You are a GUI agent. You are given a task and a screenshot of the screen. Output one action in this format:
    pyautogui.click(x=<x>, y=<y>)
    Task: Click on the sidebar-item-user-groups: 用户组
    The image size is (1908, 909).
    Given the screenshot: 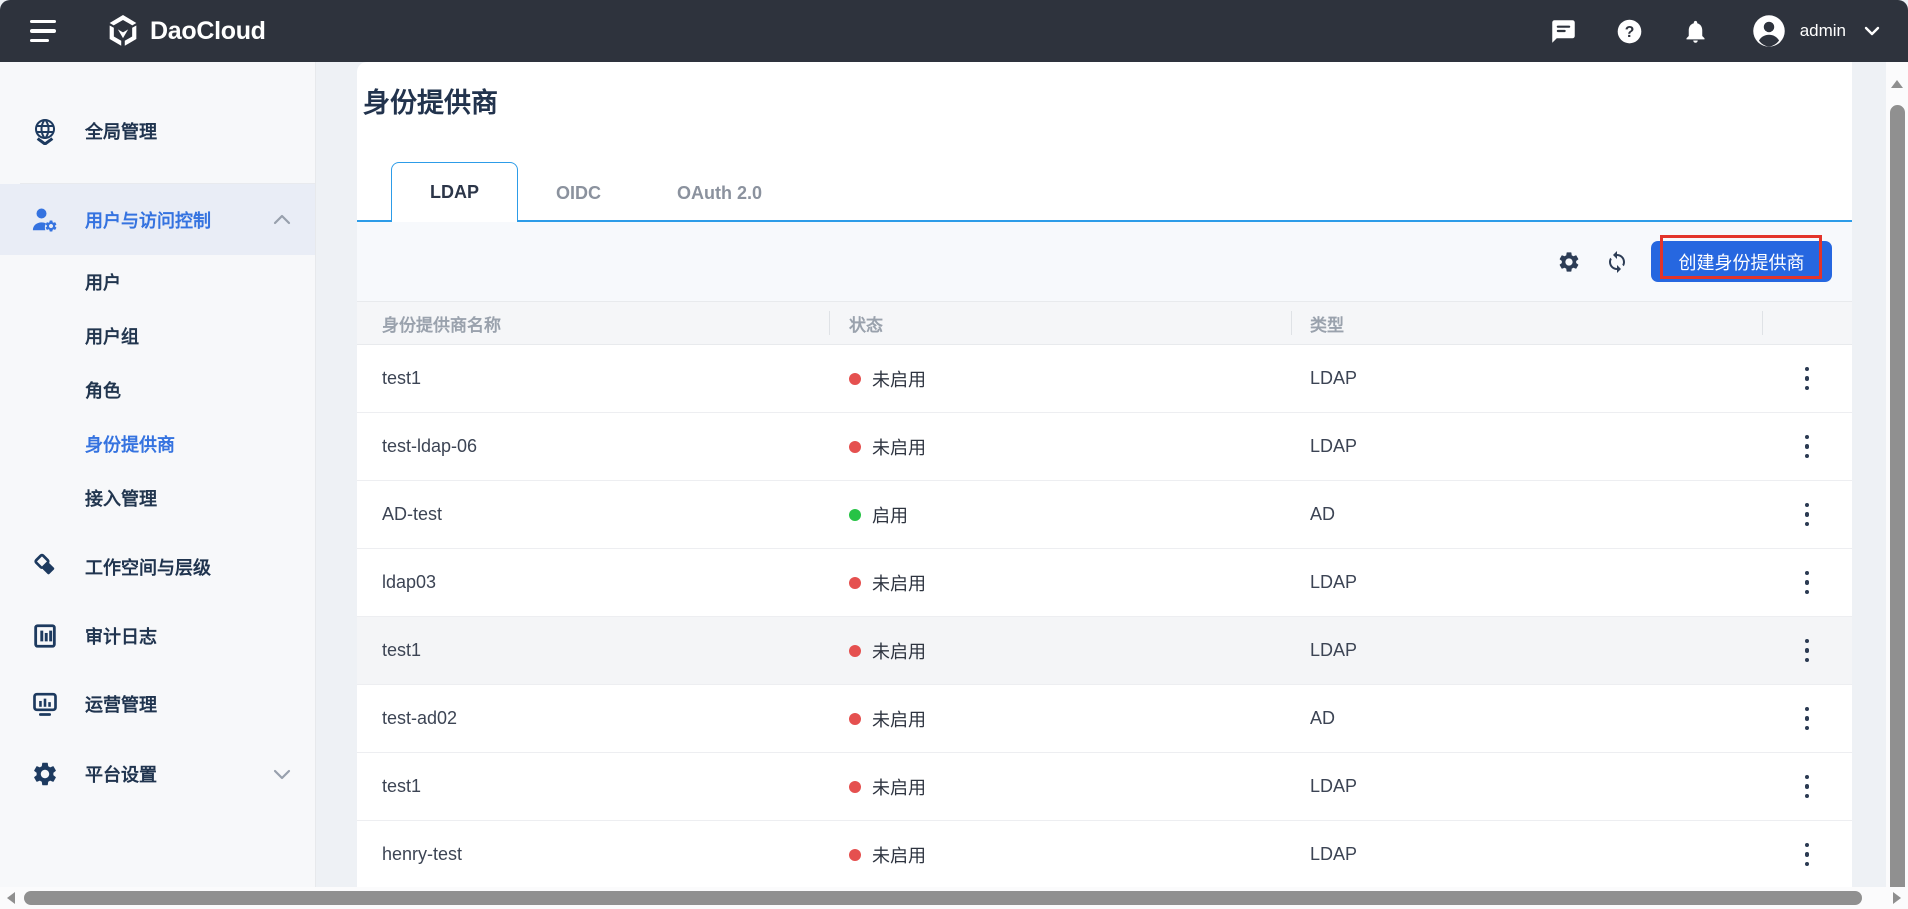 What is the action you would take?
    pyautogui.click(x=157, y=336)
    